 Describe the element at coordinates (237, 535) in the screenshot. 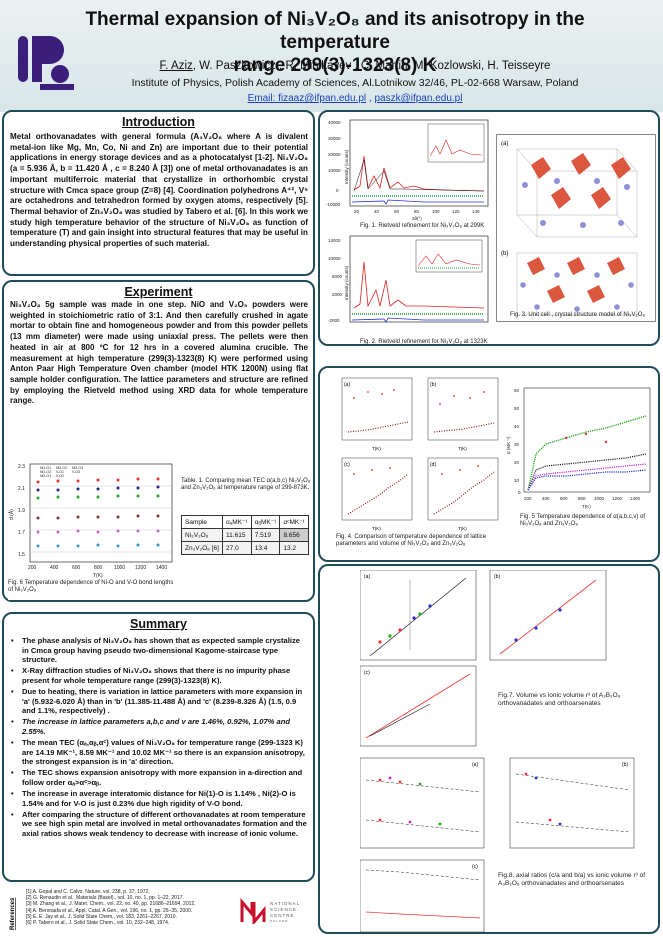

I see `table-cell: 11.615` at that location.